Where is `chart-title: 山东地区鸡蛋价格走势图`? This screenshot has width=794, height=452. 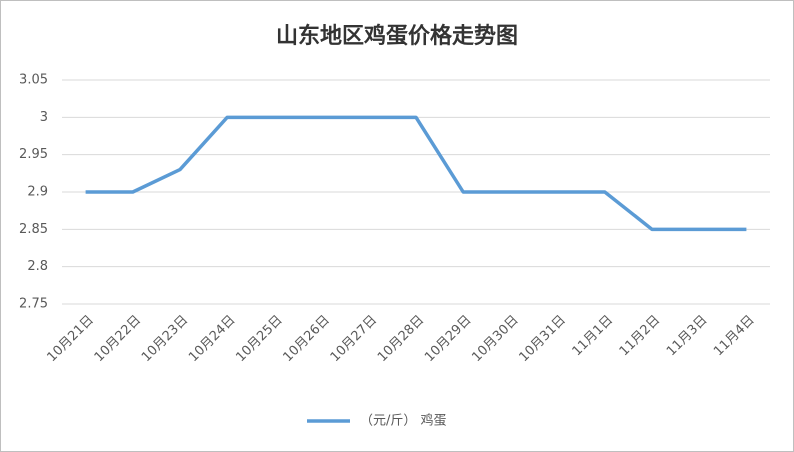
chart-title: 山东地区鸡蛋价格走势图 is located at coordinates (397, 36).